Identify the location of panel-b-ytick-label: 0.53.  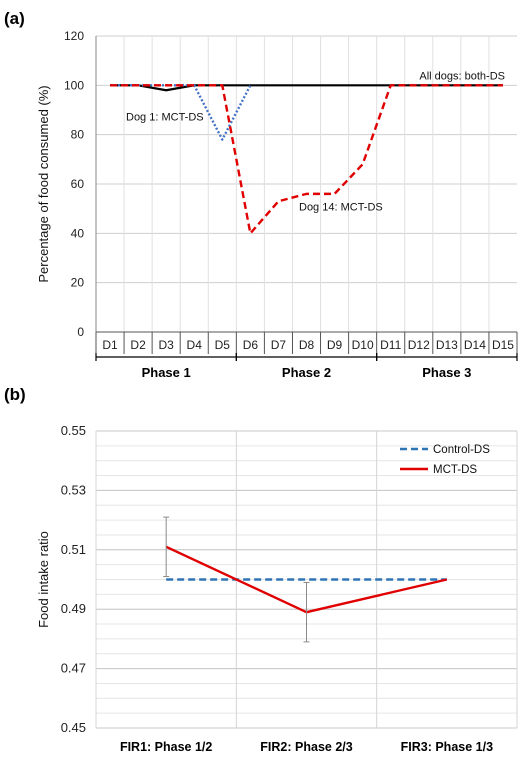
(73, 489).